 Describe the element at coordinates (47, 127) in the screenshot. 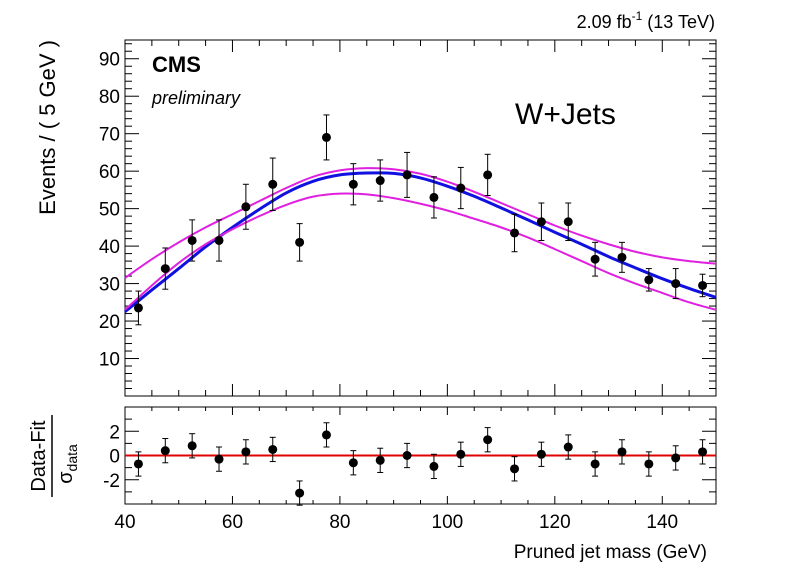

I see `y-axis-label-top: Events / ( 5 GeV )` at that location.